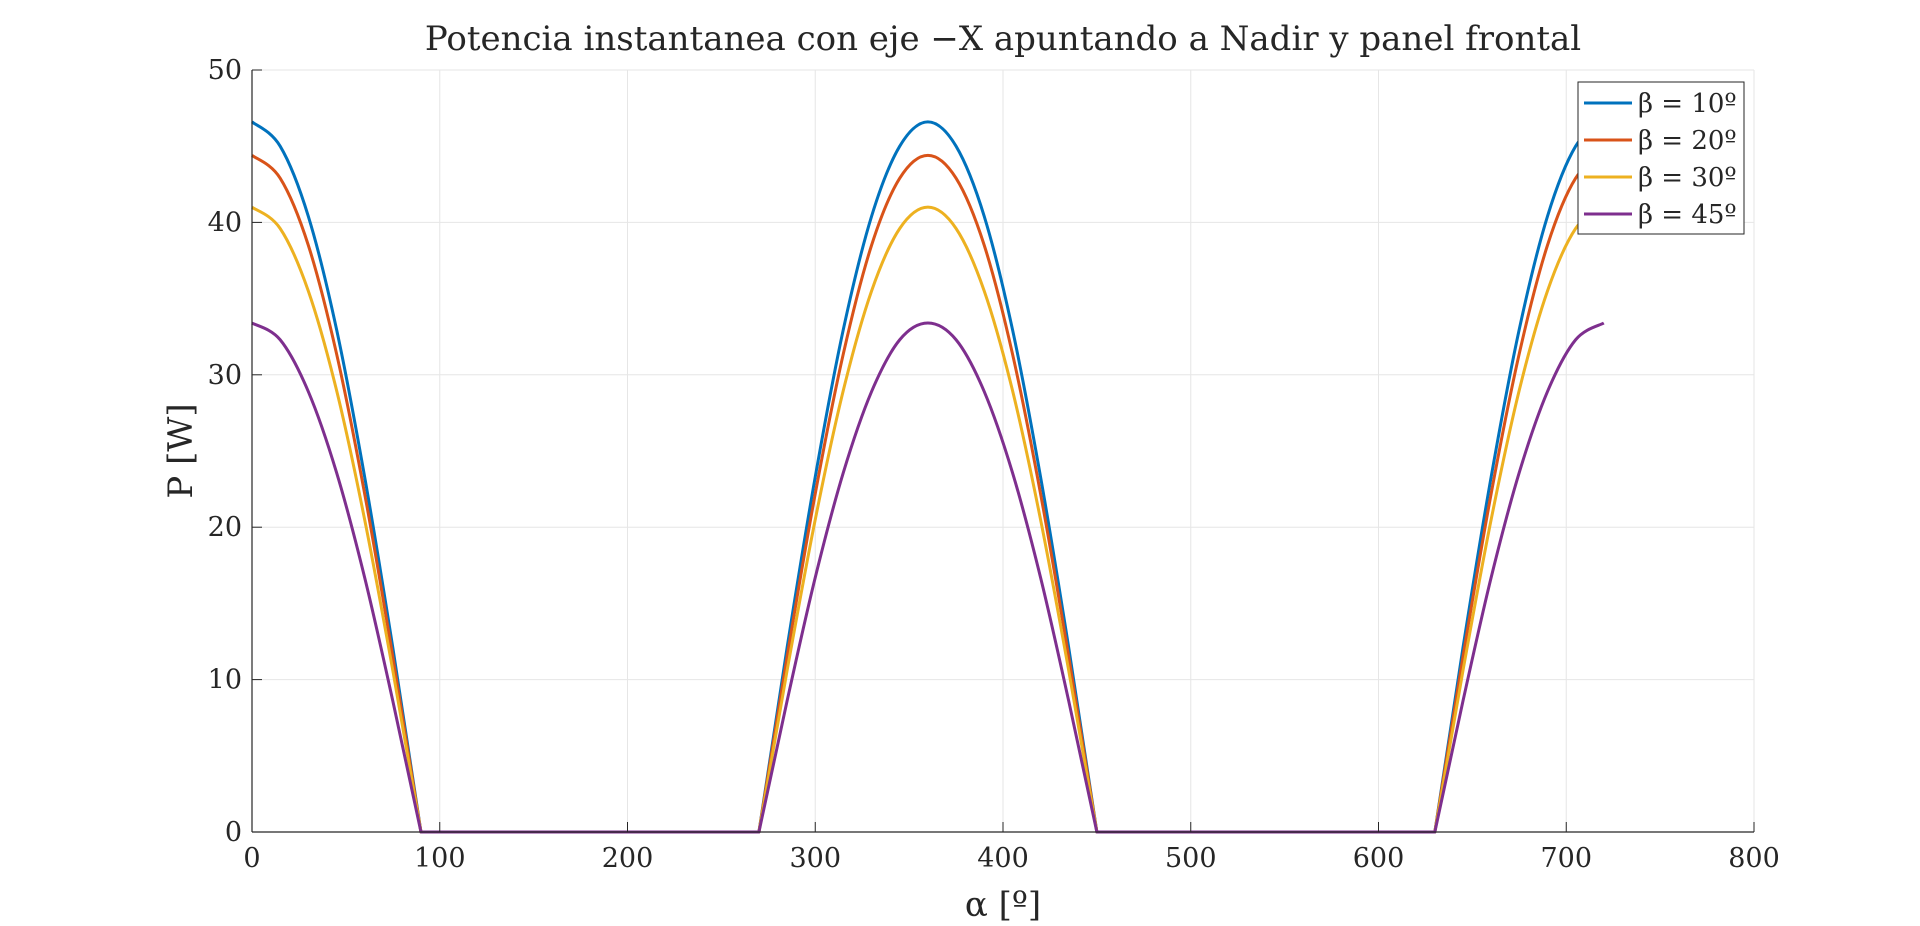  Describe the element at coordinates (225, 222) in the screenshot. I see `y-tick-label: 40` at that location.